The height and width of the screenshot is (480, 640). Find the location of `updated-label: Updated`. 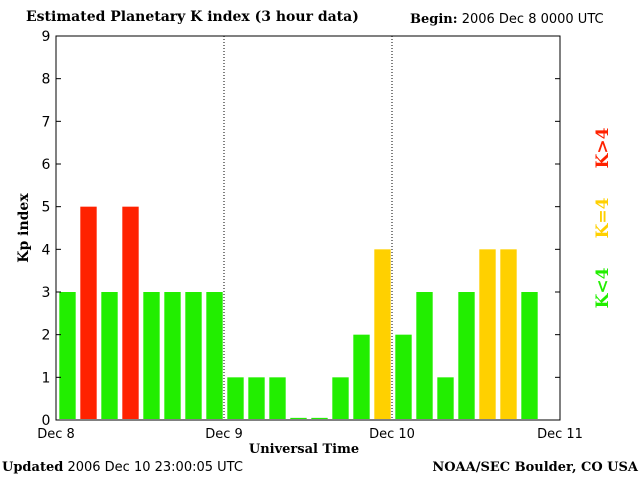

updated-label: Updated is located at coordinates (33, 467).